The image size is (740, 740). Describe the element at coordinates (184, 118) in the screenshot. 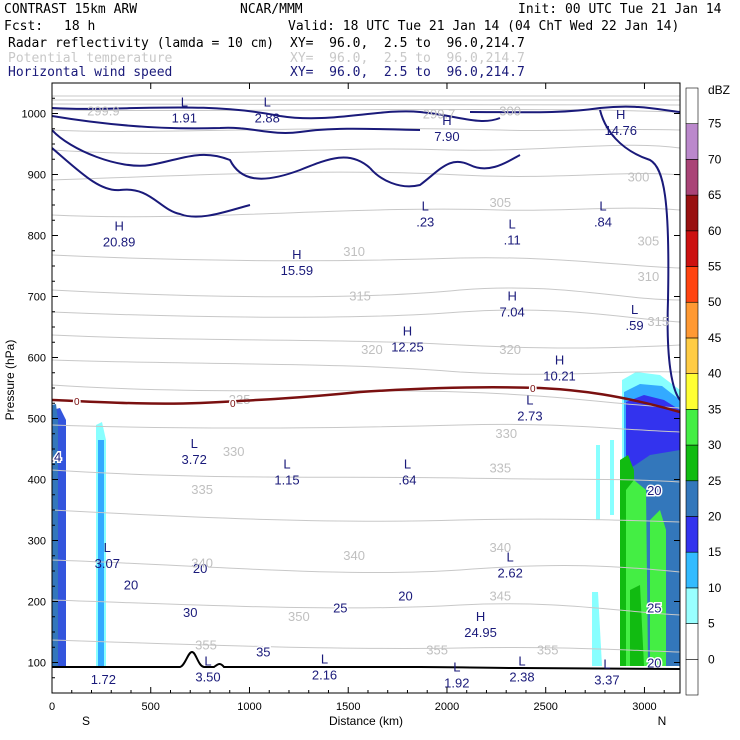

I see `extremum-value: 1.91` at that location.